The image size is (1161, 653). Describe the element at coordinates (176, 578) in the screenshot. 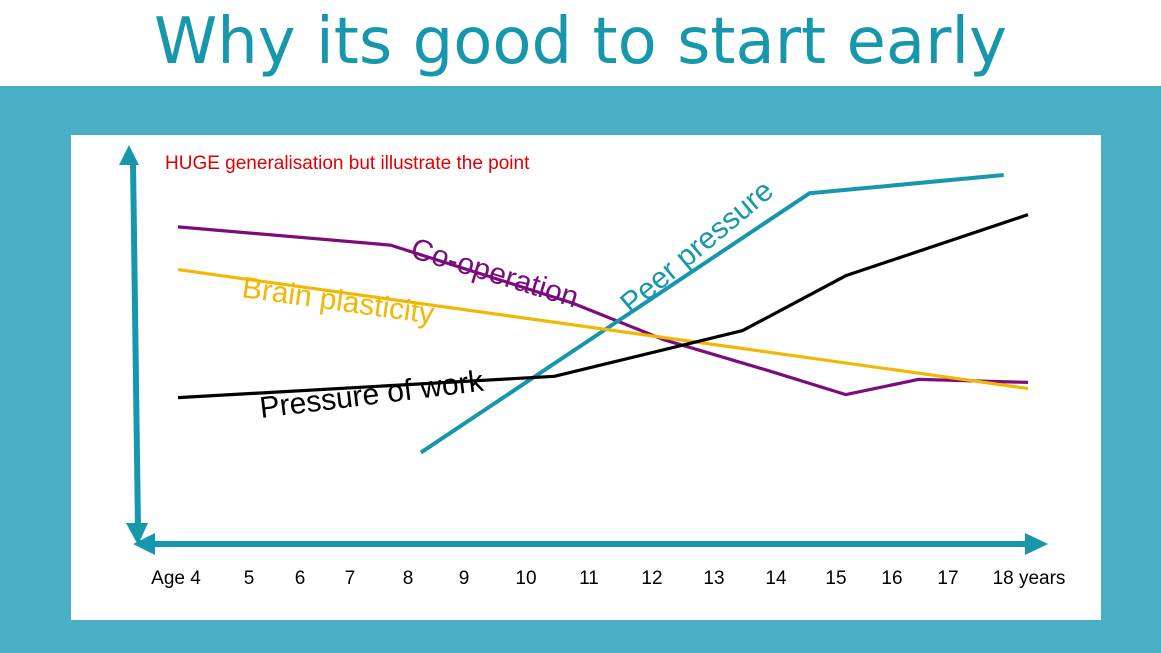

I see `x-tick-label: Age 4` at that location.